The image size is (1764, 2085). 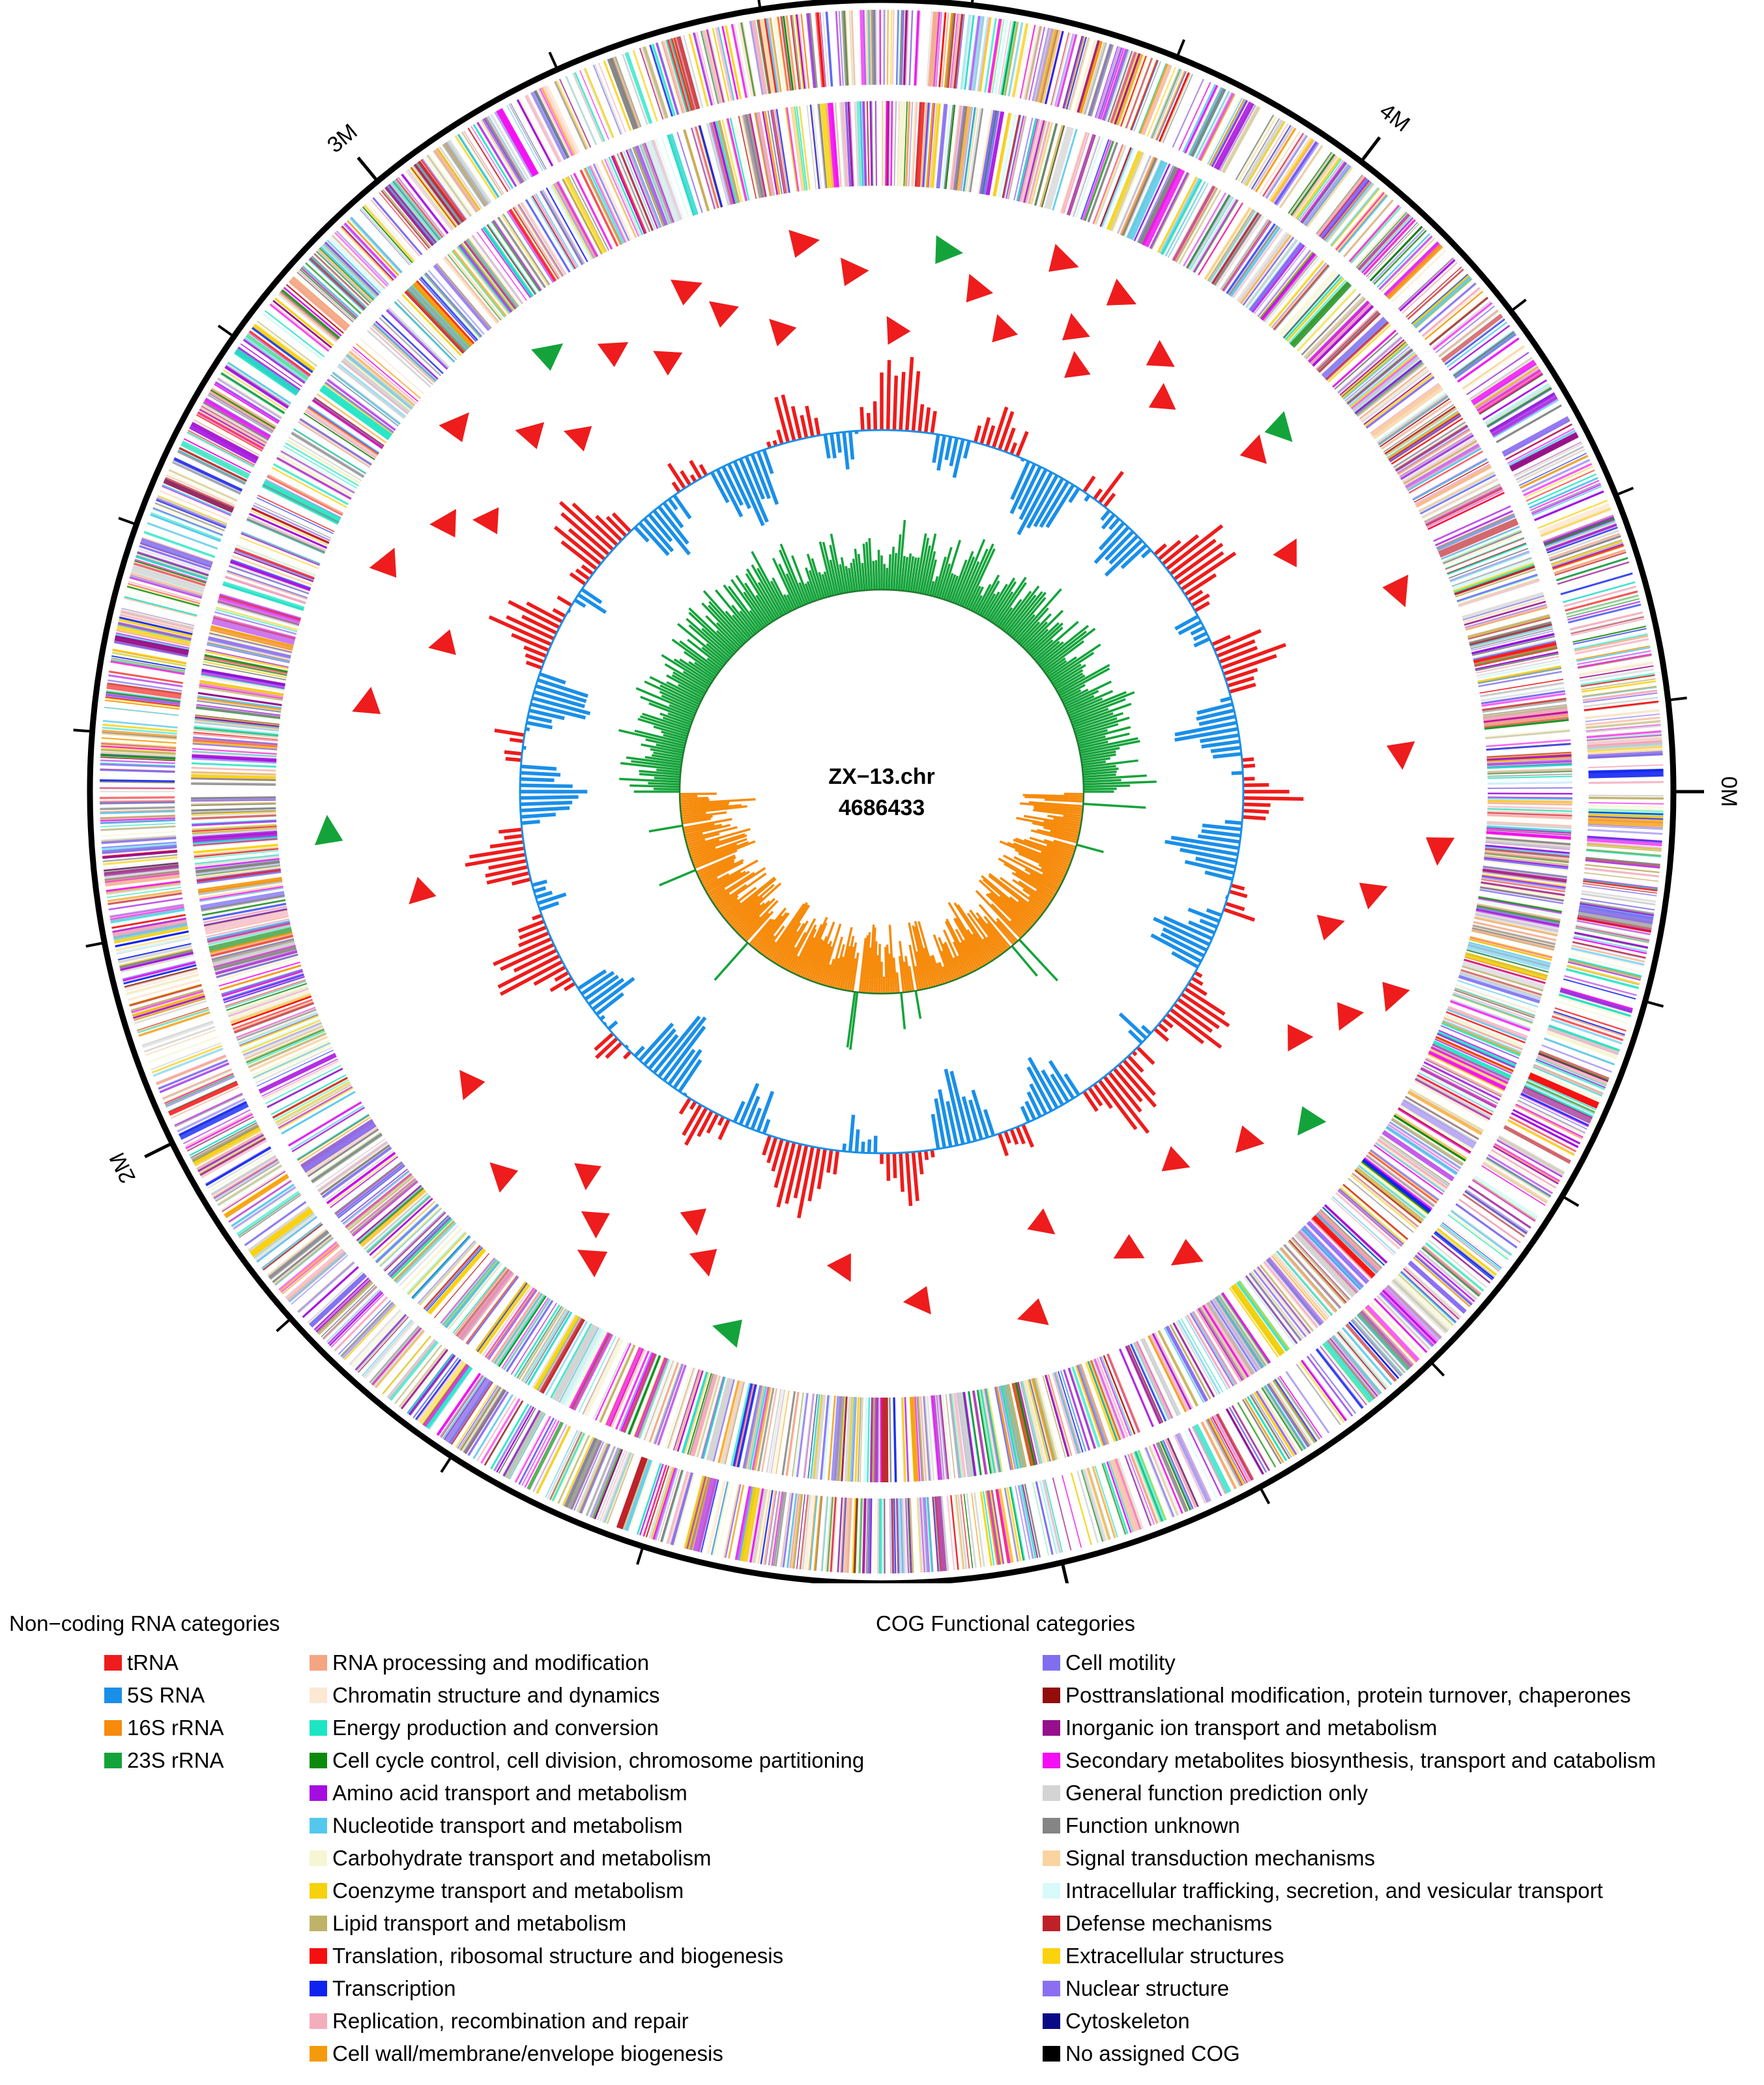 What do you see at coordinates (123, 1168) in the screenshot?
I see `tick-label-2M: 2M` at bounding box center [123, 1168].